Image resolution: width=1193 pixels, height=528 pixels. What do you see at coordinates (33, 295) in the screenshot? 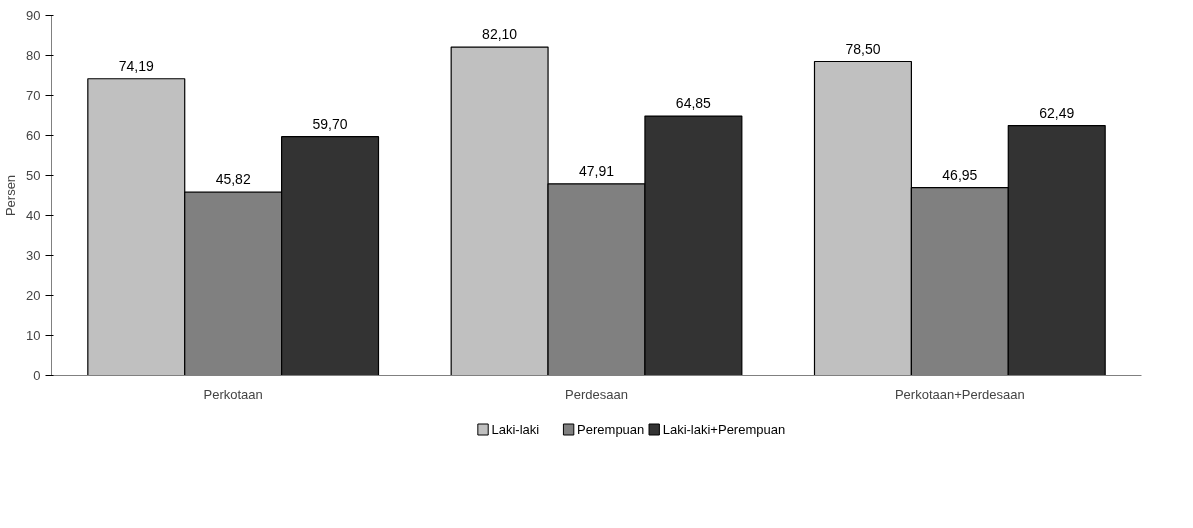
I see `y-tick-label: 20` at bounding box center [33, 295].